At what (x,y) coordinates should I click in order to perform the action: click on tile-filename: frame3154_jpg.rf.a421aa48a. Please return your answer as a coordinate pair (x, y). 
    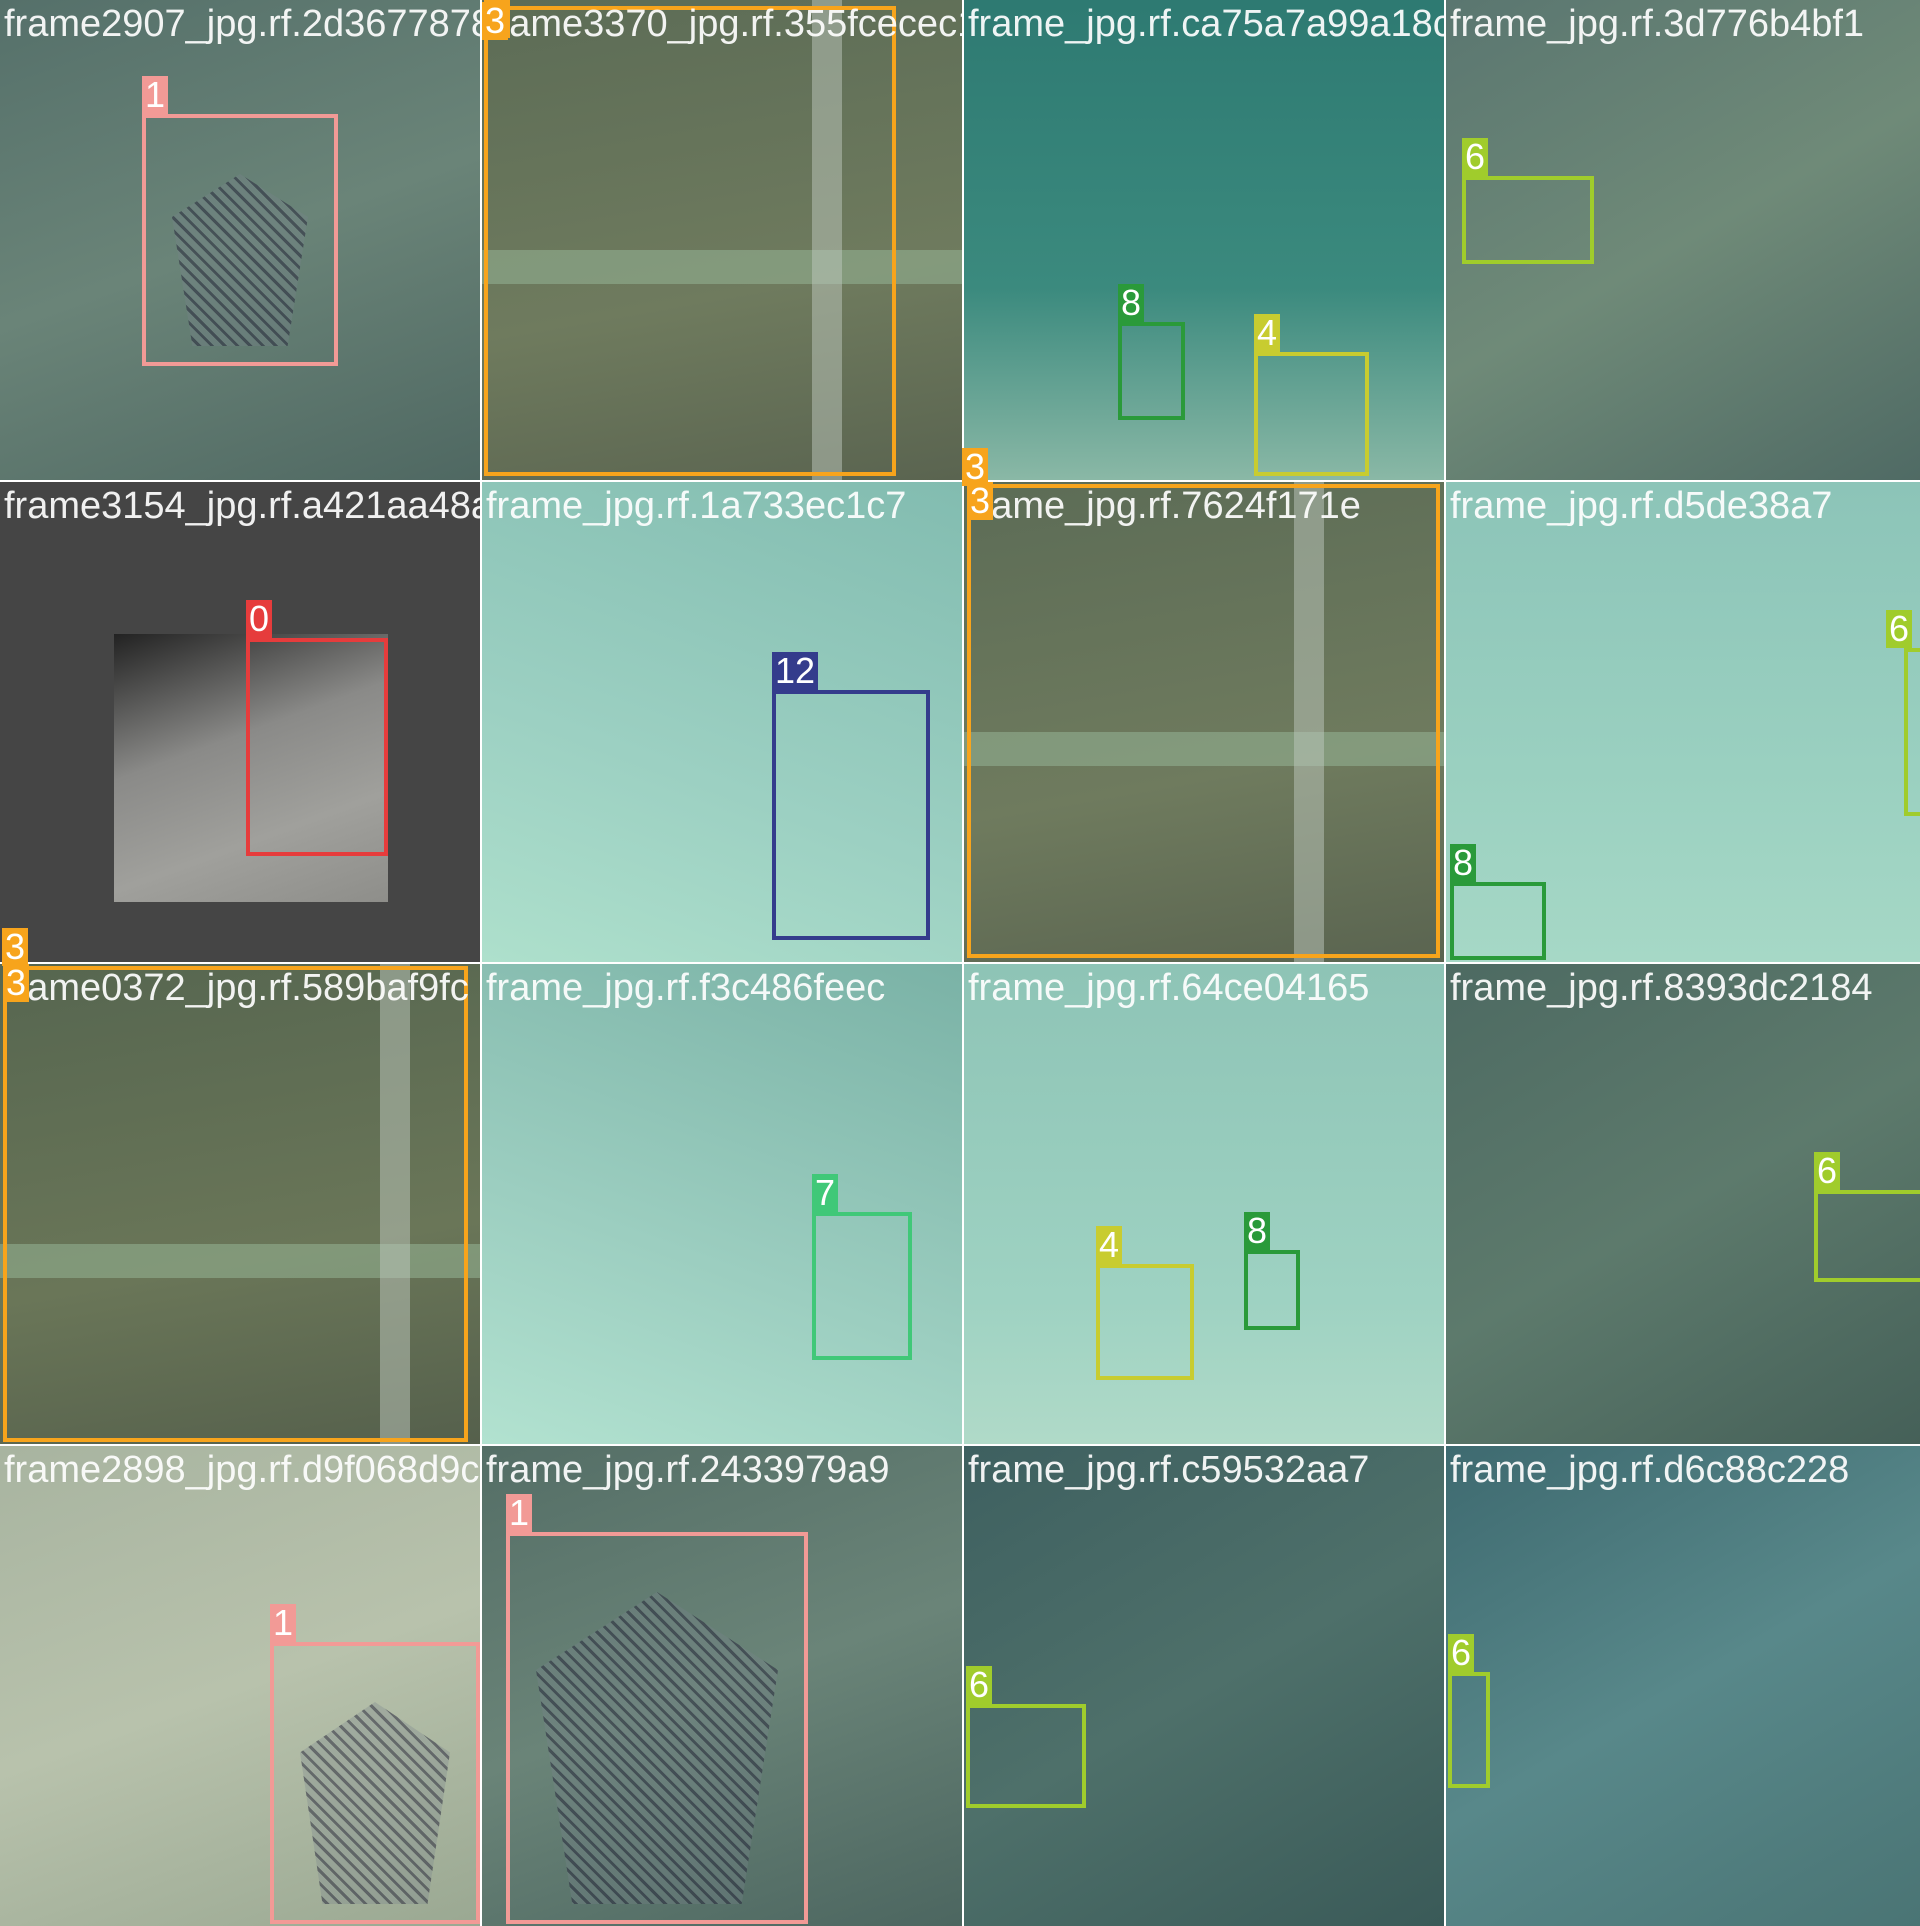
    Looking at the image, I should click on (242, 506).